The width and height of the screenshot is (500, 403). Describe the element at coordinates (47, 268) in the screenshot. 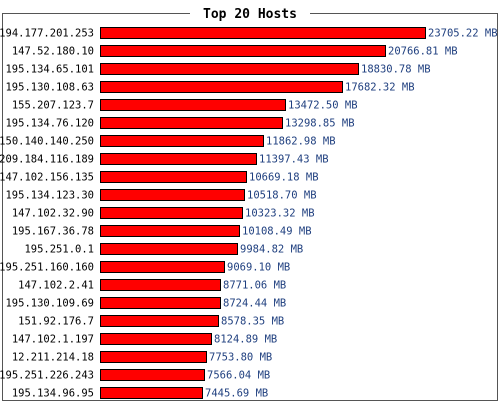

I see `host-label: 195.251.160.160` at that location.